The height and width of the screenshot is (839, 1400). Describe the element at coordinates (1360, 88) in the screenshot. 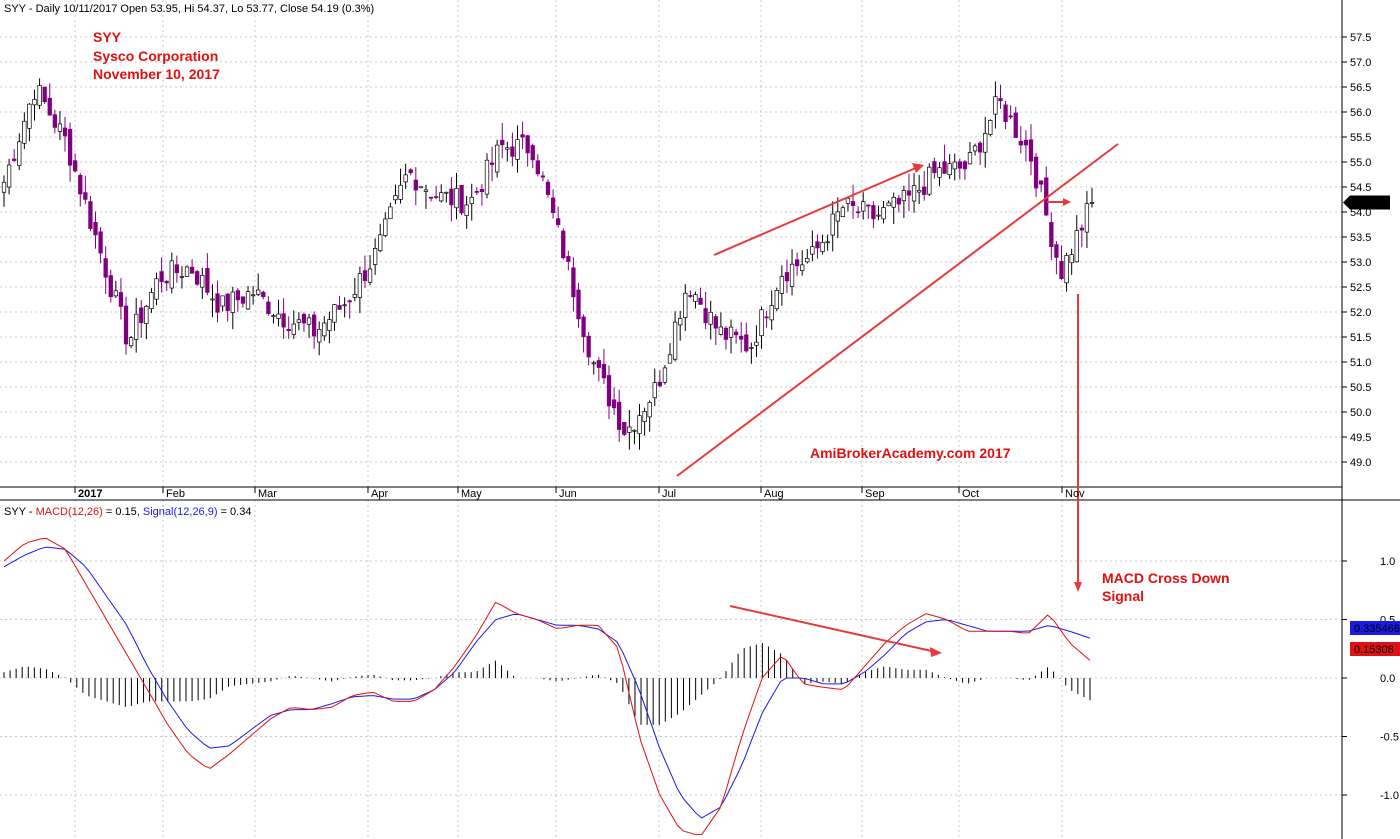

I see `price-tick-label: 56.5` at that location.